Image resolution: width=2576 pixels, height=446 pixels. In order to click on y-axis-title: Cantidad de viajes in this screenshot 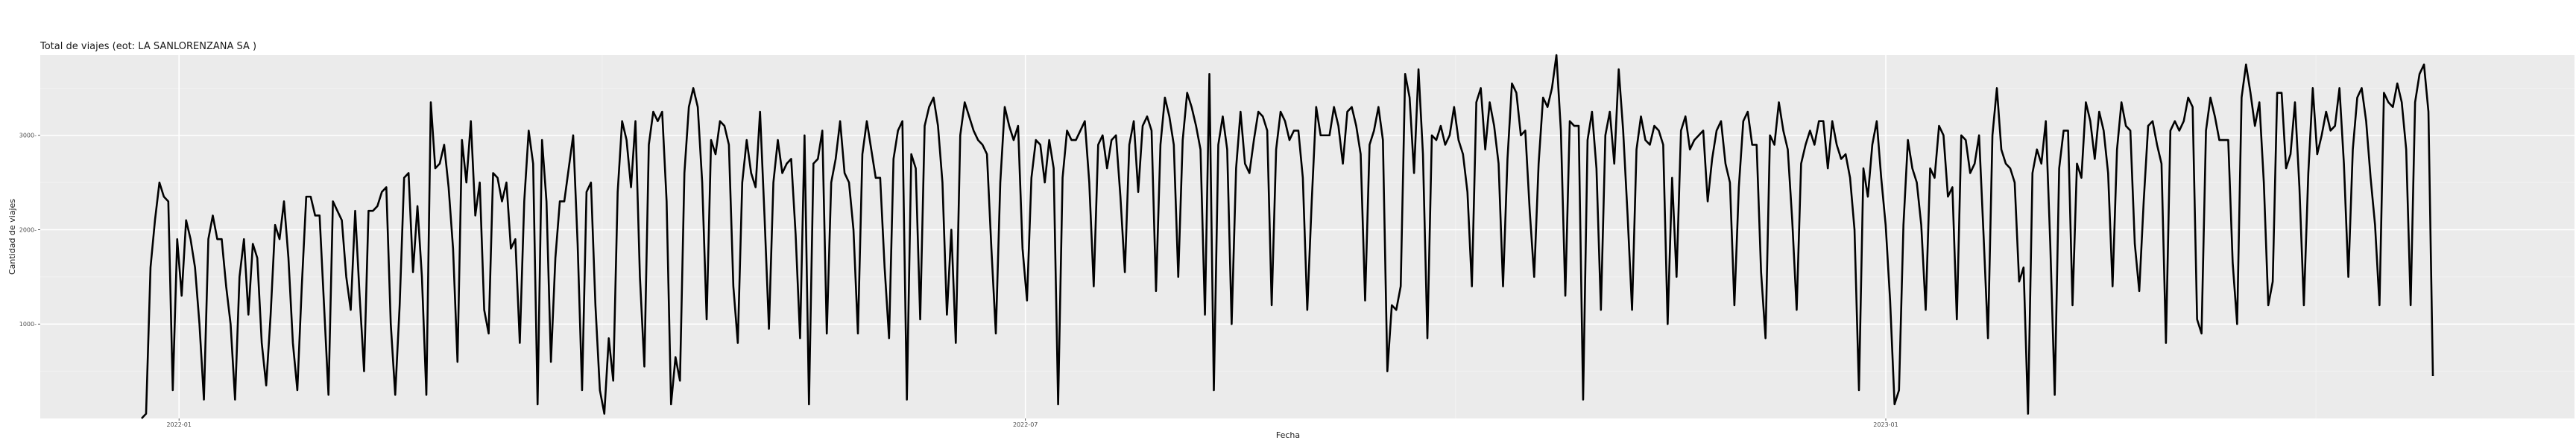, I will do `click(12, 237)`.